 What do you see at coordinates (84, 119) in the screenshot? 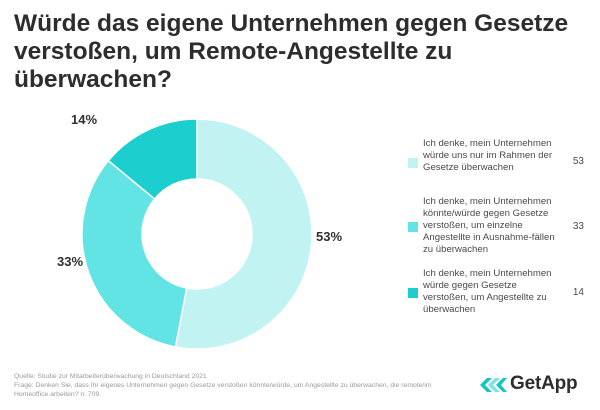
I see `slice-value-label-3: 14%` at bounding box center [84, 119].